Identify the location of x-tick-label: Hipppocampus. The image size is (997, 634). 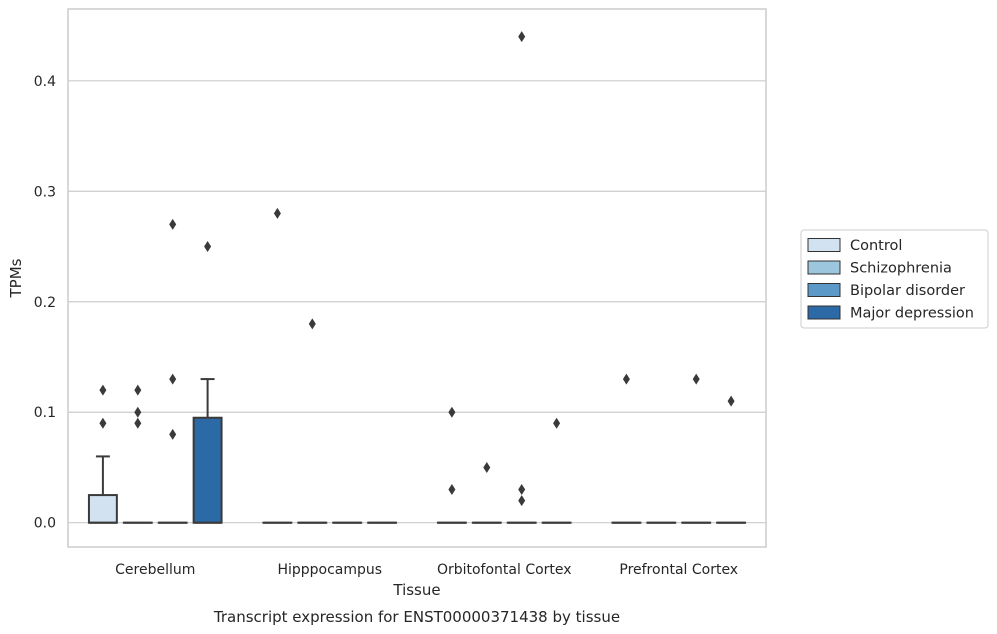
(329, 570).